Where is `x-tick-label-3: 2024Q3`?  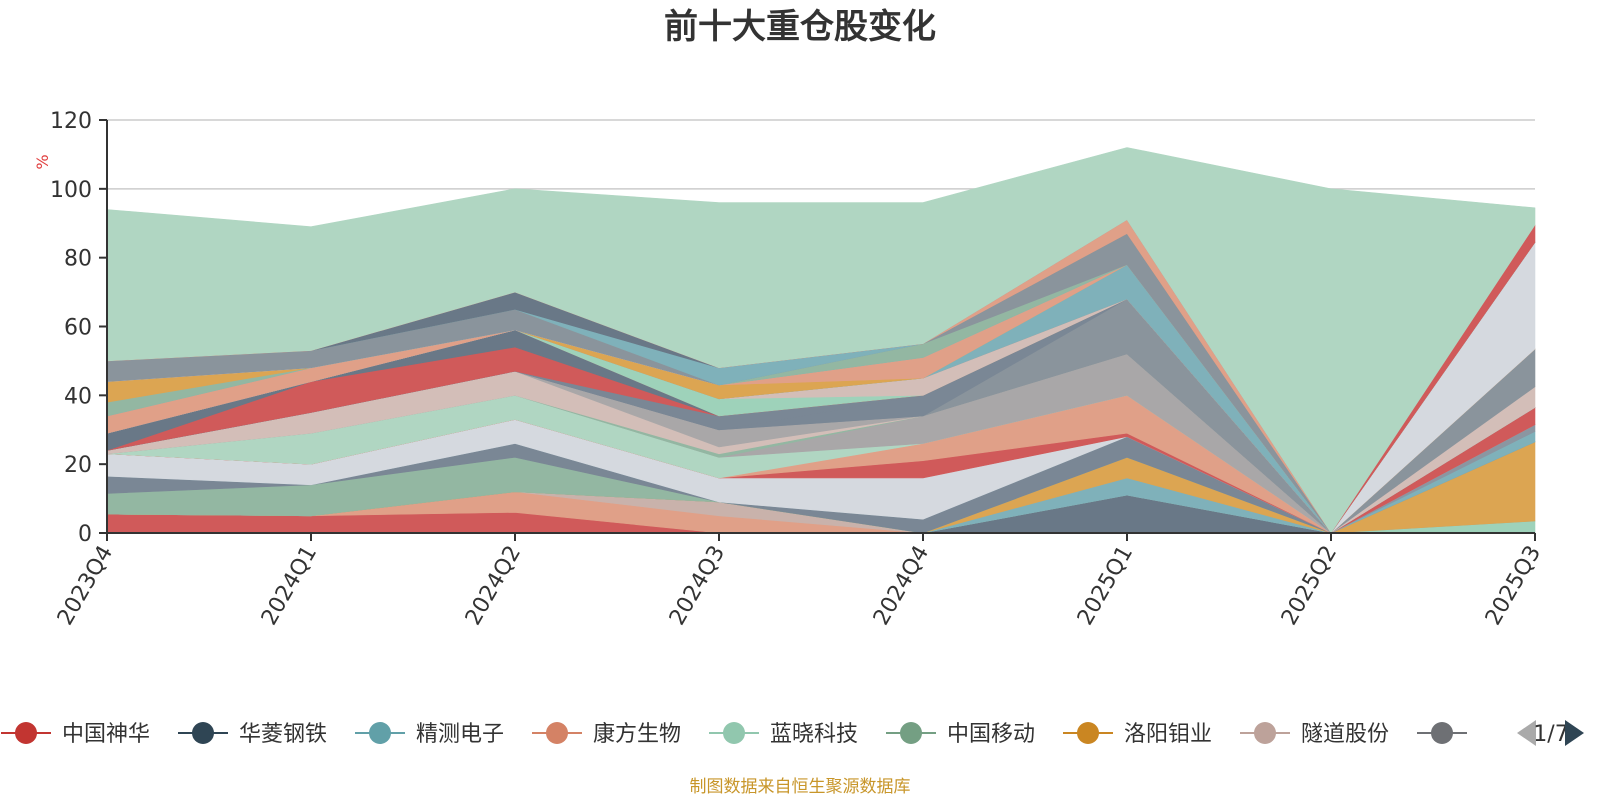 x-tick-label-3: 2024Q3 is located at coordinates (697, 586).